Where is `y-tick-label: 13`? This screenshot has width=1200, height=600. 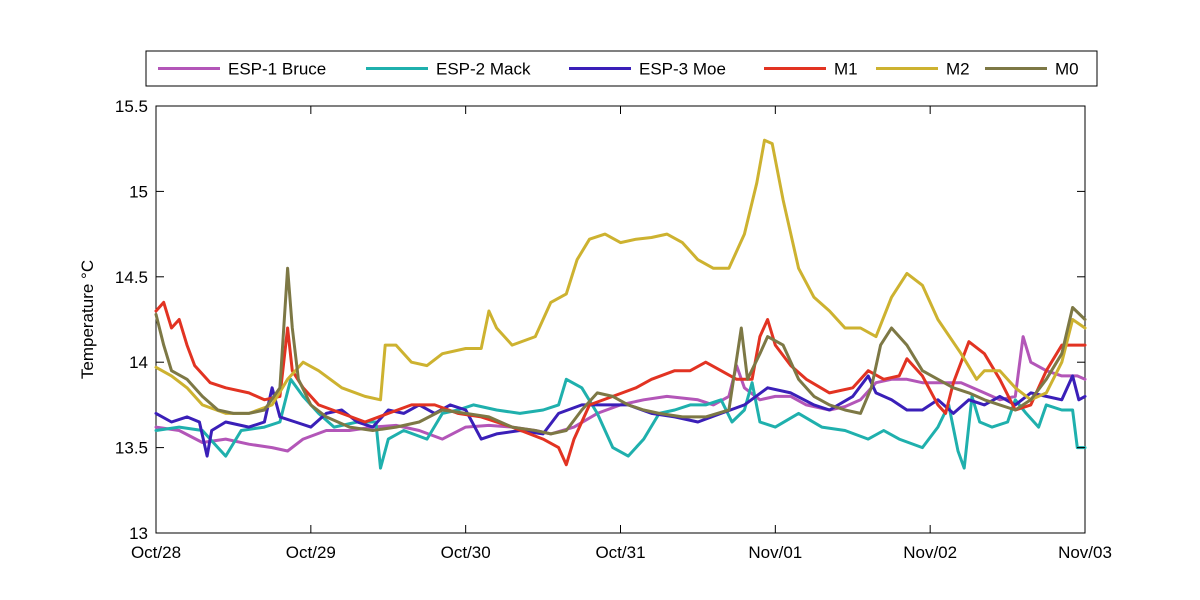 y-tick-label: 13 is located at coordinates (138, 533).